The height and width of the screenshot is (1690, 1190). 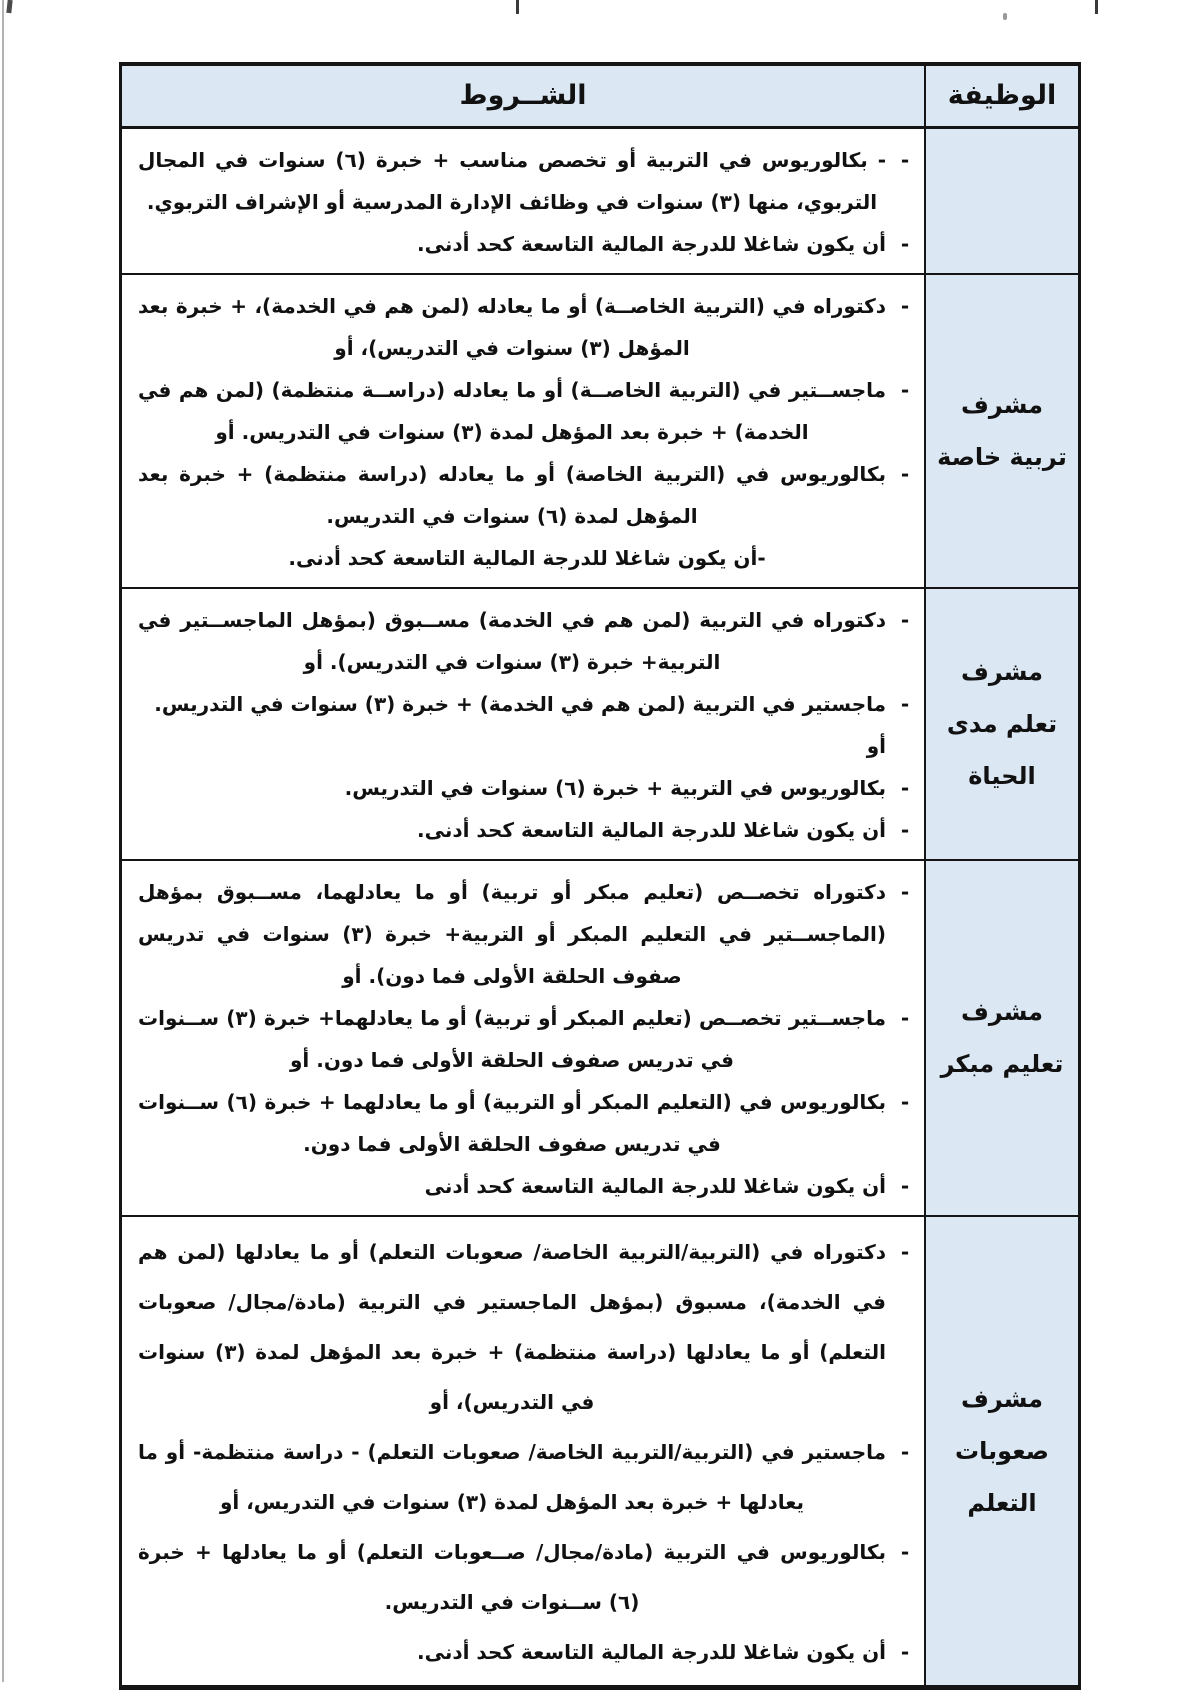 What do you see at coordinates (1001, 724) in the screenshot?
I see `position-cell: مشرف تعلم مدى الحياة` at bounding box center [1001, 724].